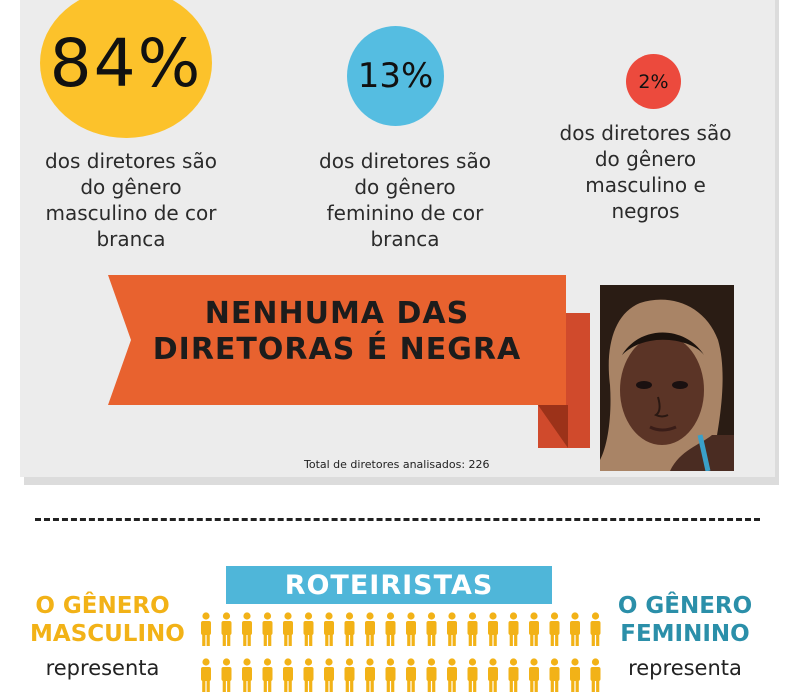  What do you see at coordinates (102, 668) in the screenshot?
I see `male-gender-subtitle: representa` at bounding box center [102, 668].